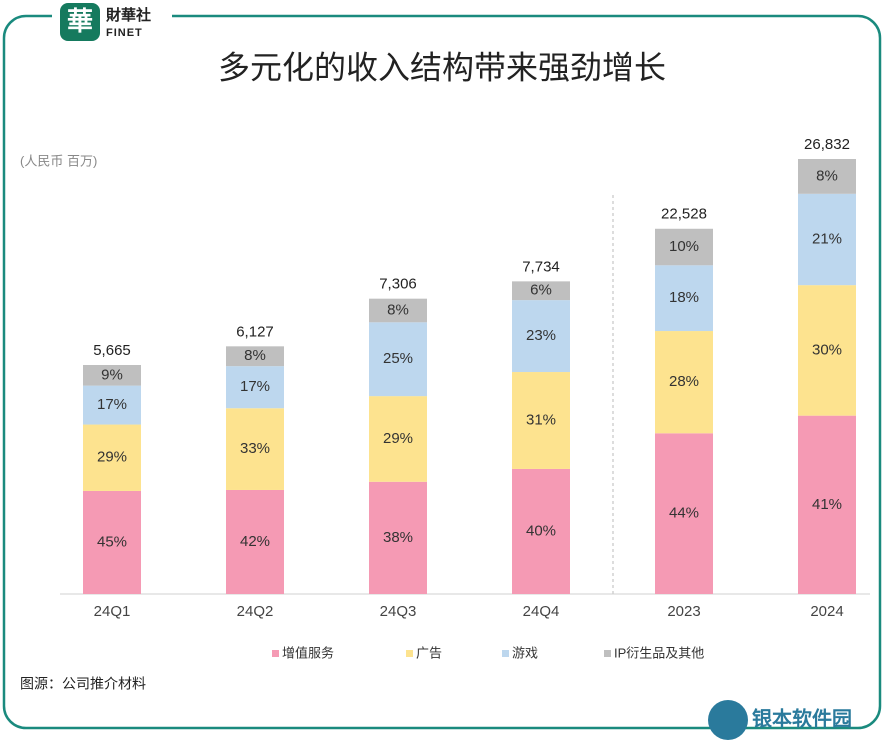 Image resolution: width=885 pixels, height=746 pixels. I want to click on logo-mark: 華, so click(80, 21).